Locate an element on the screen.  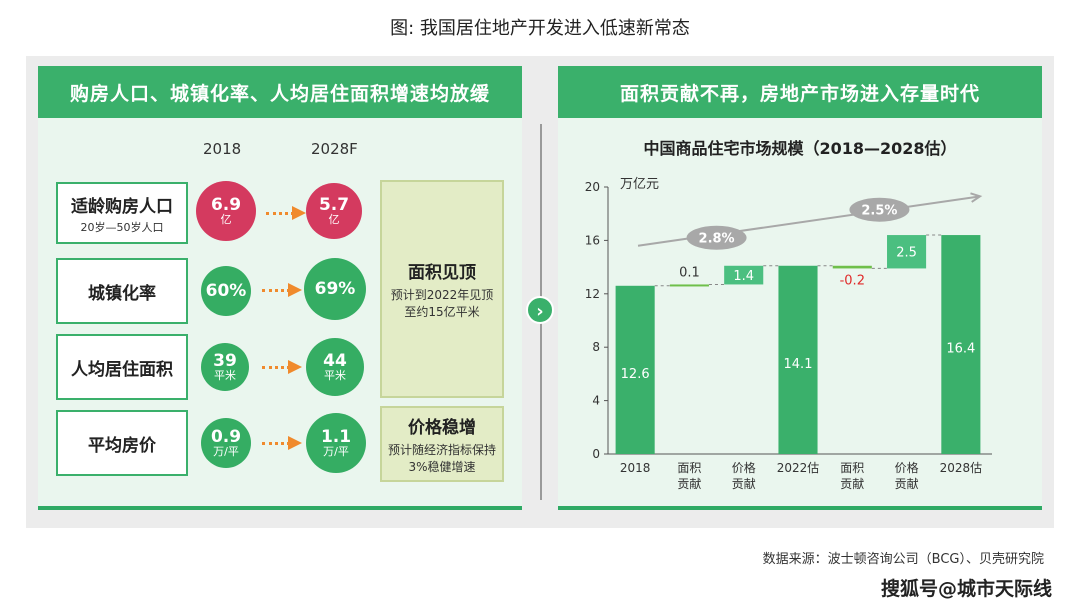
value-label: 1.4 is located at coordinates (743, 276).